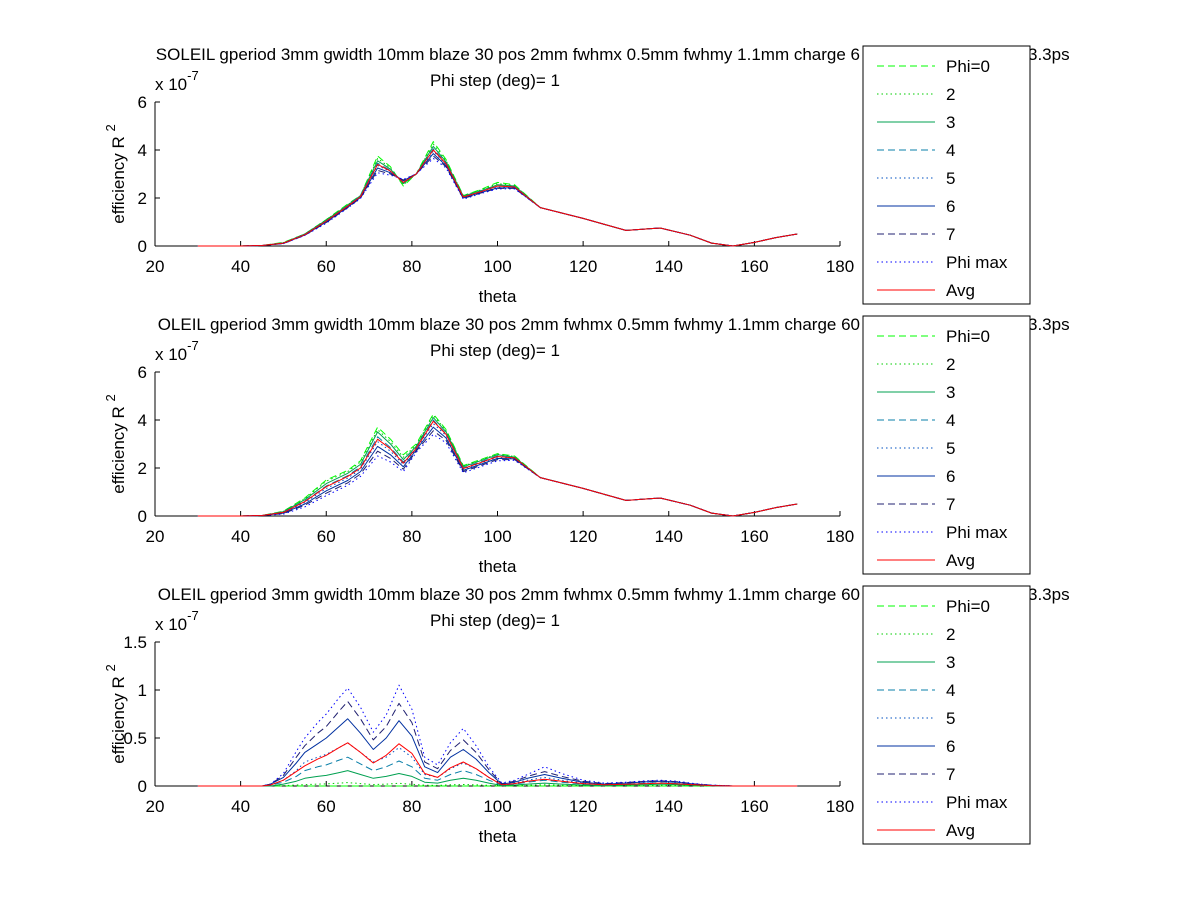  Describe the element at coordinates (142, 690) in the screenshot. I see `y-tick-label: 1` at that location.